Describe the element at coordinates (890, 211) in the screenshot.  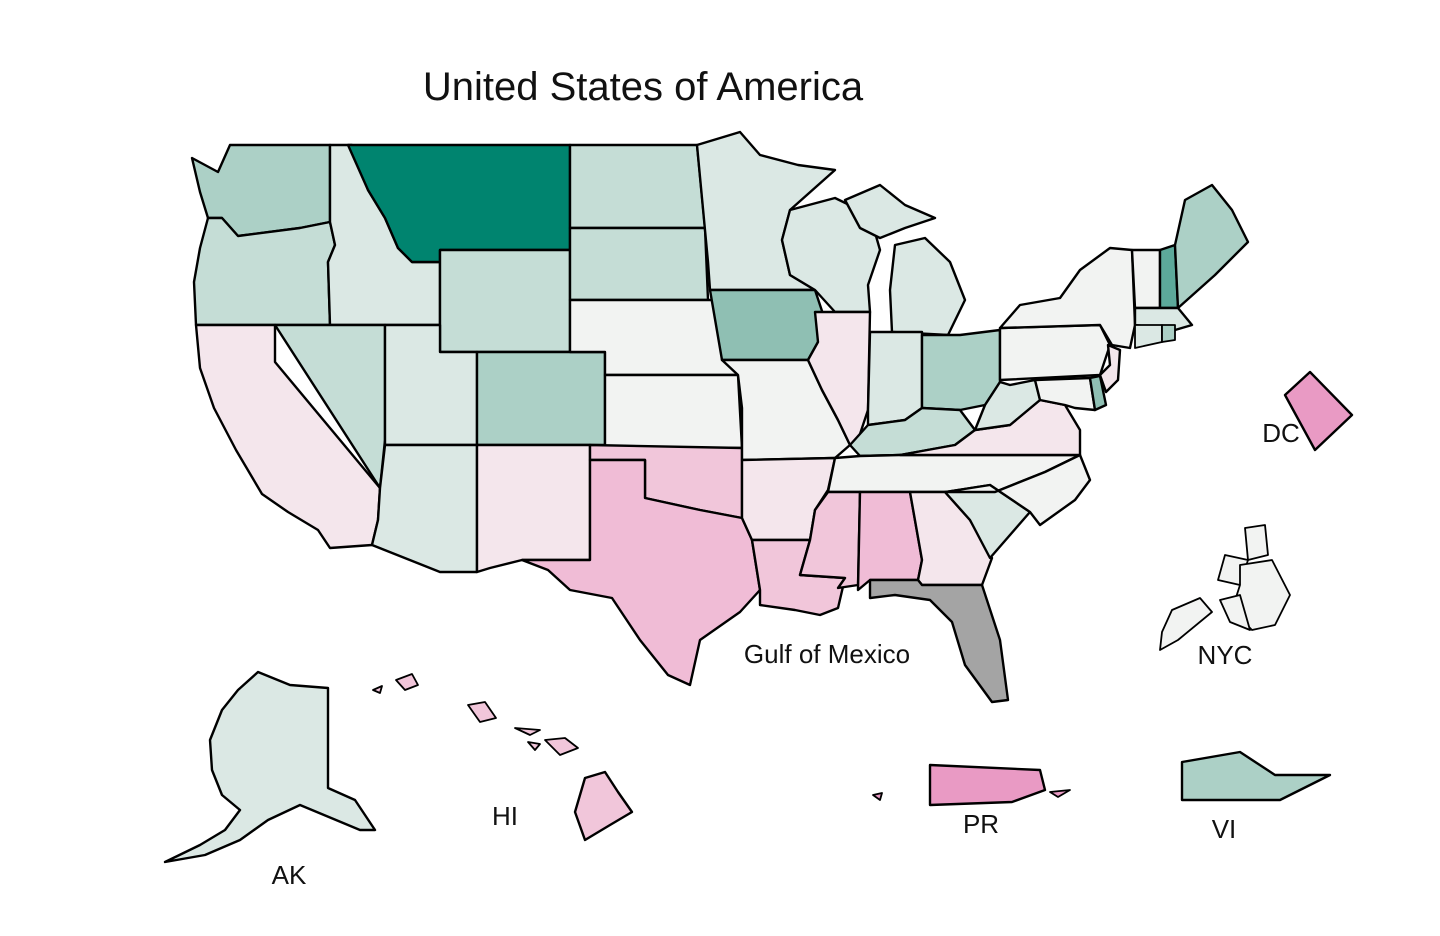
I see `state-MI-UP` at that location.